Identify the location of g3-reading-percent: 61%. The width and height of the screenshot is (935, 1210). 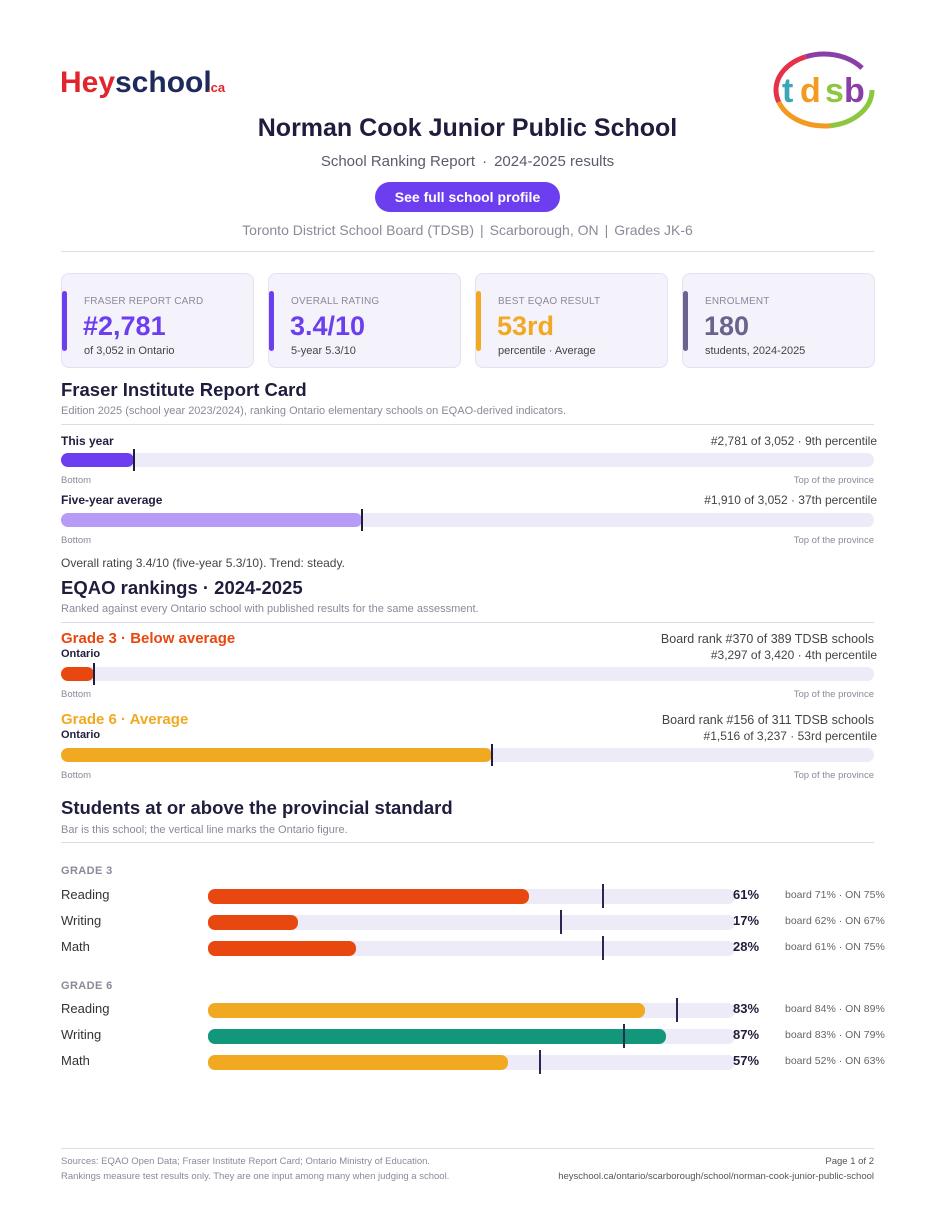
(746, 894).